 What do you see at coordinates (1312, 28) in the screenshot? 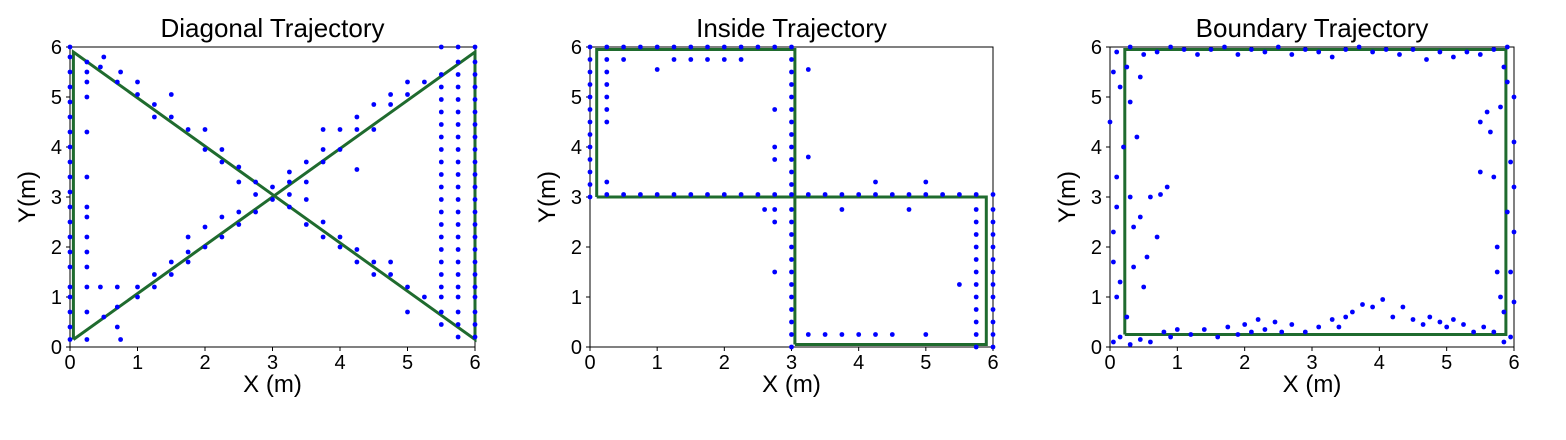
I see `chart-title: Boundary Trajectory` at bounding box center [1312, 28].